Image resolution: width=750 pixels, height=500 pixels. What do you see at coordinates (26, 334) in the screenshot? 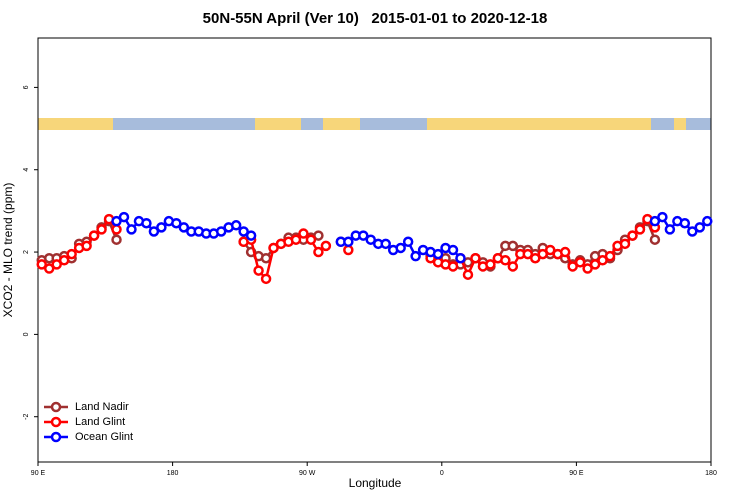
I see `y-tick-label: 0` at bounding box center [26, 334].